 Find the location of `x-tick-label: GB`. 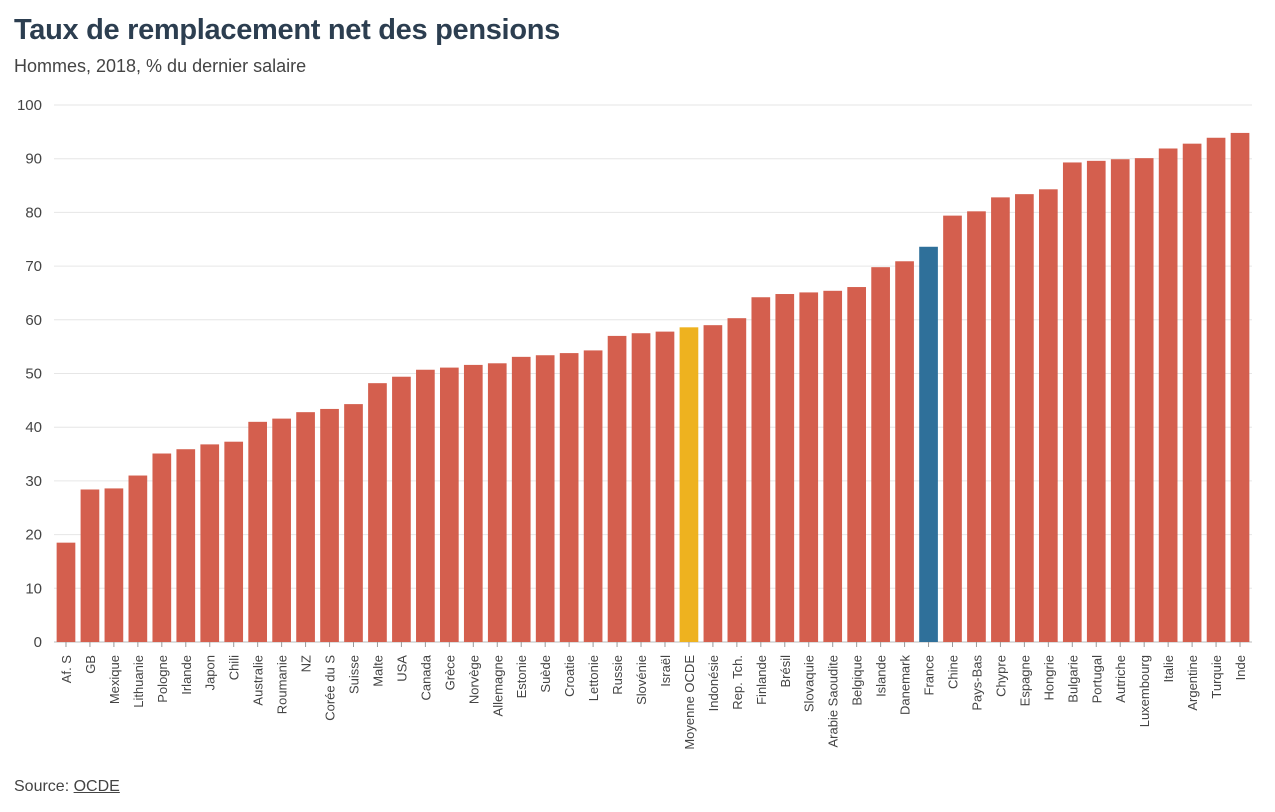

x-tick-label: GB is located at coordinates (90, 664).